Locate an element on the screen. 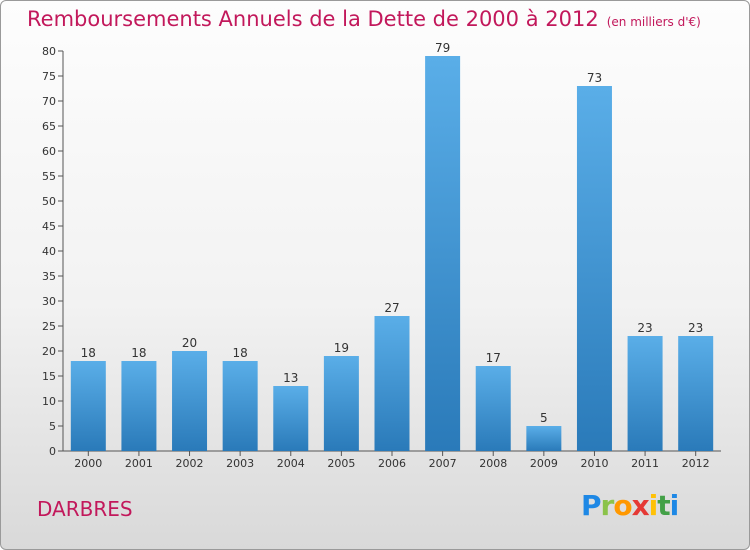 This screenshot has height=550, width=750. y-tick-label: 5 is located at coordinates (52, 426).